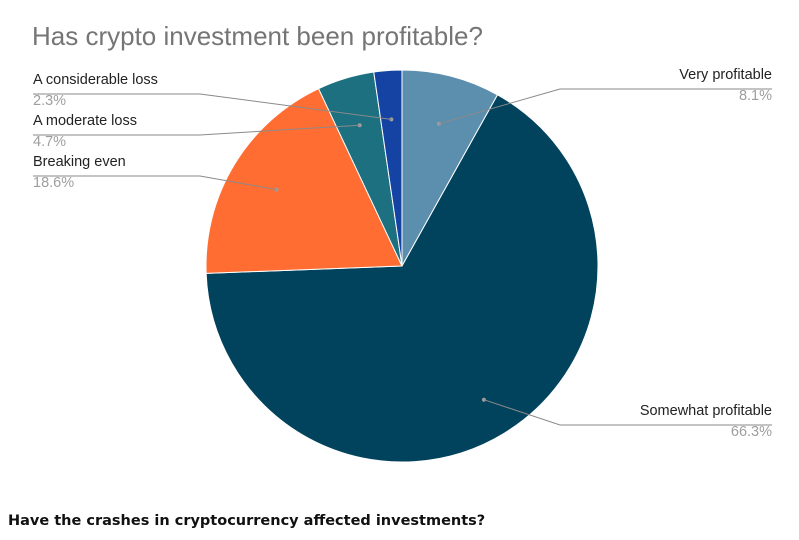 This screenshot has height=540, width=799. I want to click on slice-label-a-moderate-loss: A moderate loss, so click(85, 121).